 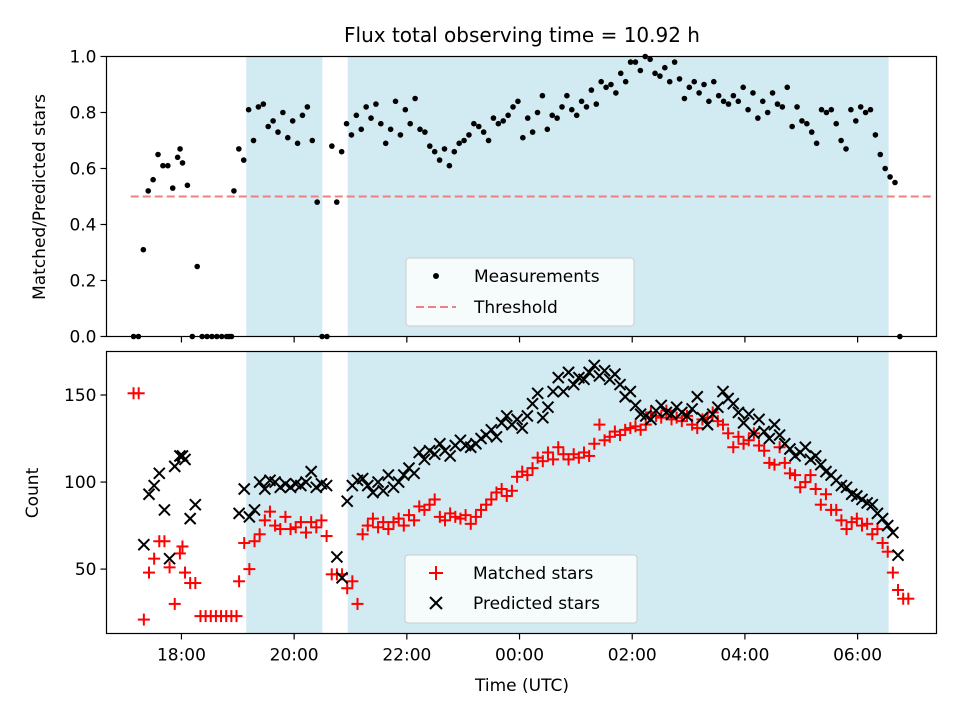 I want to click on x-tick-label: 06:00, so click(x=857, y=656).